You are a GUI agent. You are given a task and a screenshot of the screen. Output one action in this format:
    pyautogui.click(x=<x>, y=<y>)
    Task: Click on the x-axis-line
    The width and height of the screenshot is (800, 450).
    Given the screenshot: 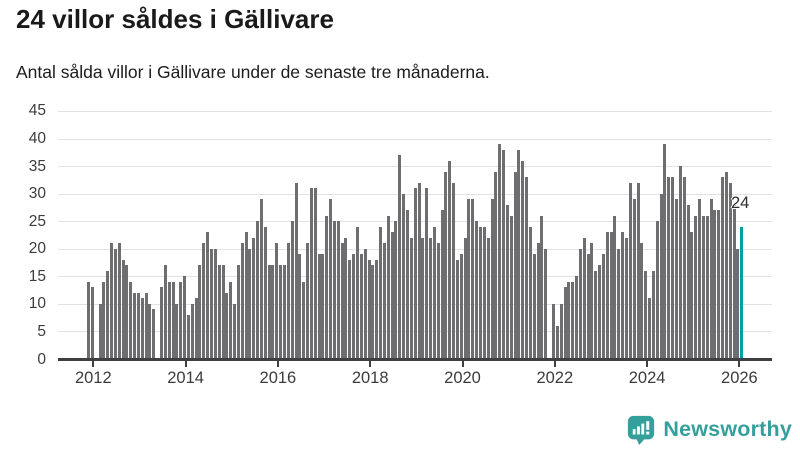 What is the action you would take?
    pyautogui.click(x=415, y=359)
    